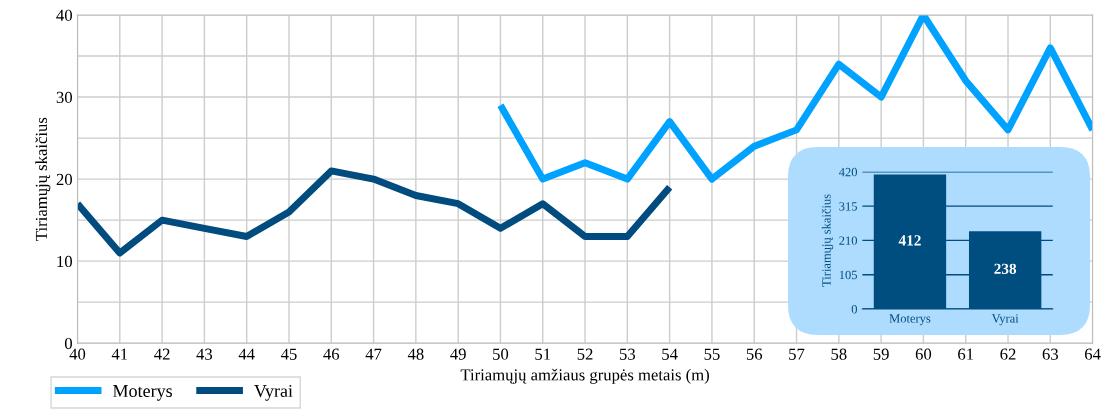 This screenshot has width=1107, height=417. What do you see at coordinates (77, 354) in the screenshot?
I see `x-tick-label: 40` at bounding box center [77, 354].